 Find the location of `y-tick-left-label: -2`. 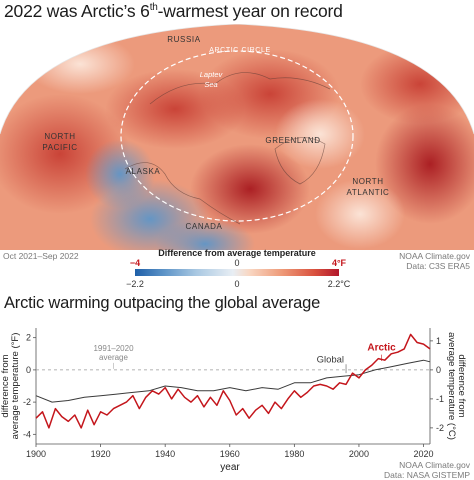

y-tick-left-label: -2 is located at coordinates (27, 402).